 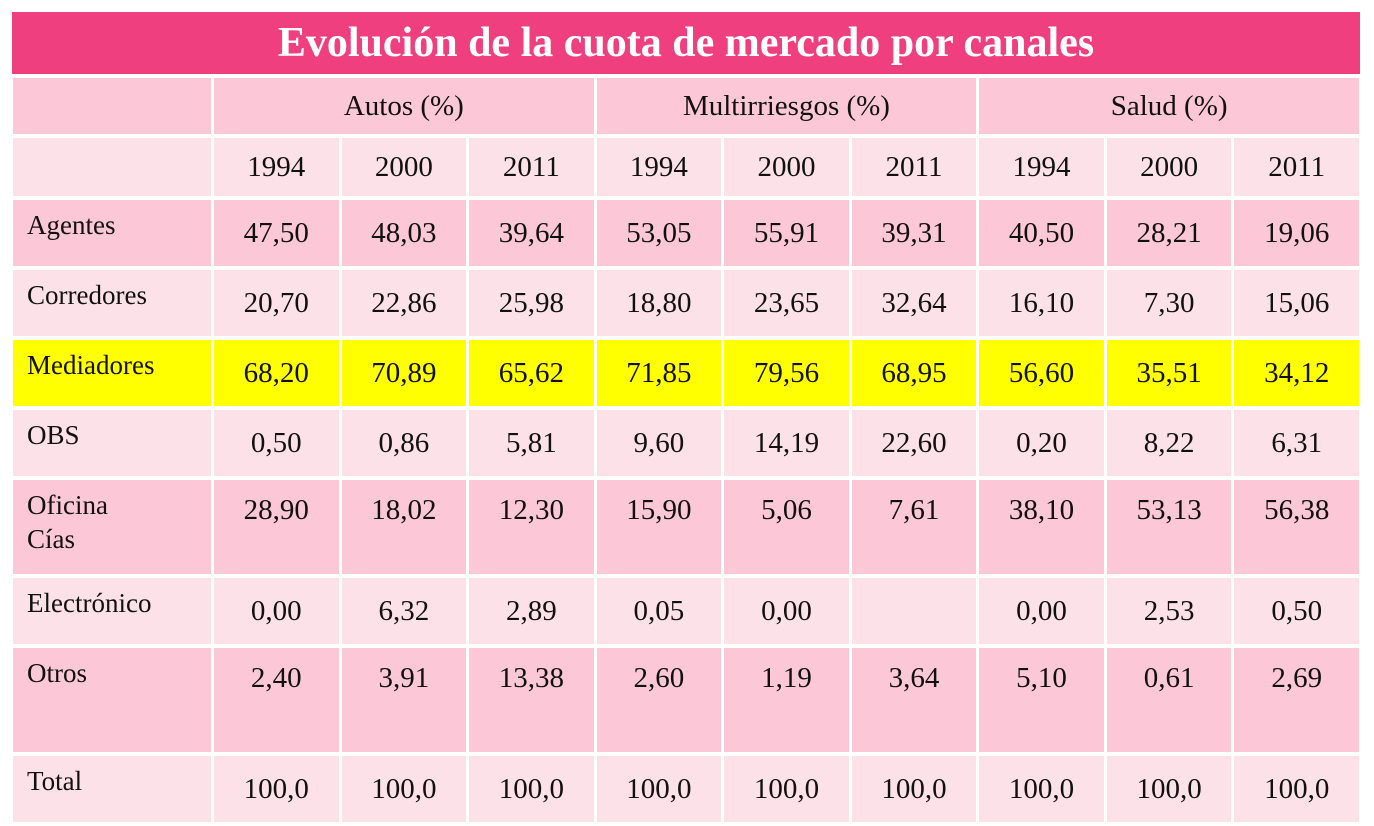 What do you see at coordinates (1296, 303) in the screenshot?
I see `value-cell: 15,06` at bounding box center [1296, 303].